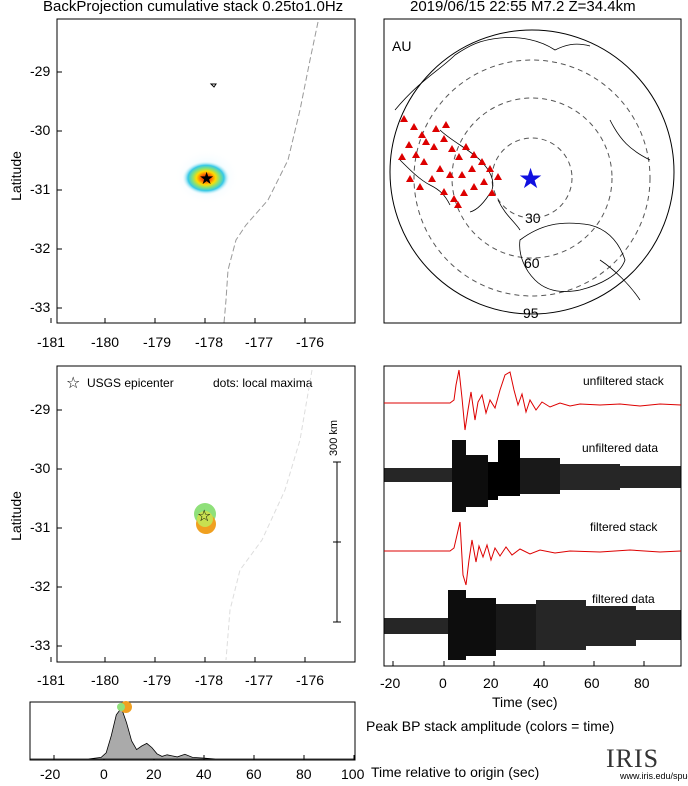  I want to click on amplitude-peak-dot-green, so click(121, 707).